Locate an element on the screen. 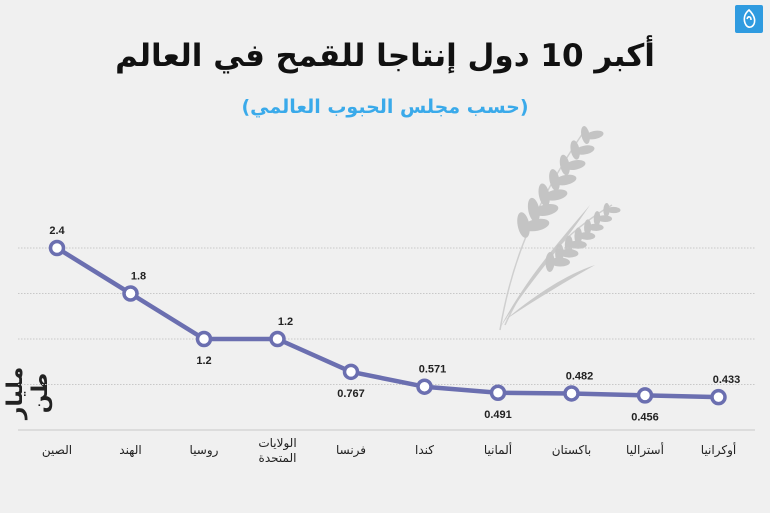 Image resolution: width=770 pixels, height=513 pixels. x-tick-label: ألمانيا is located at coordinates (498, 450).